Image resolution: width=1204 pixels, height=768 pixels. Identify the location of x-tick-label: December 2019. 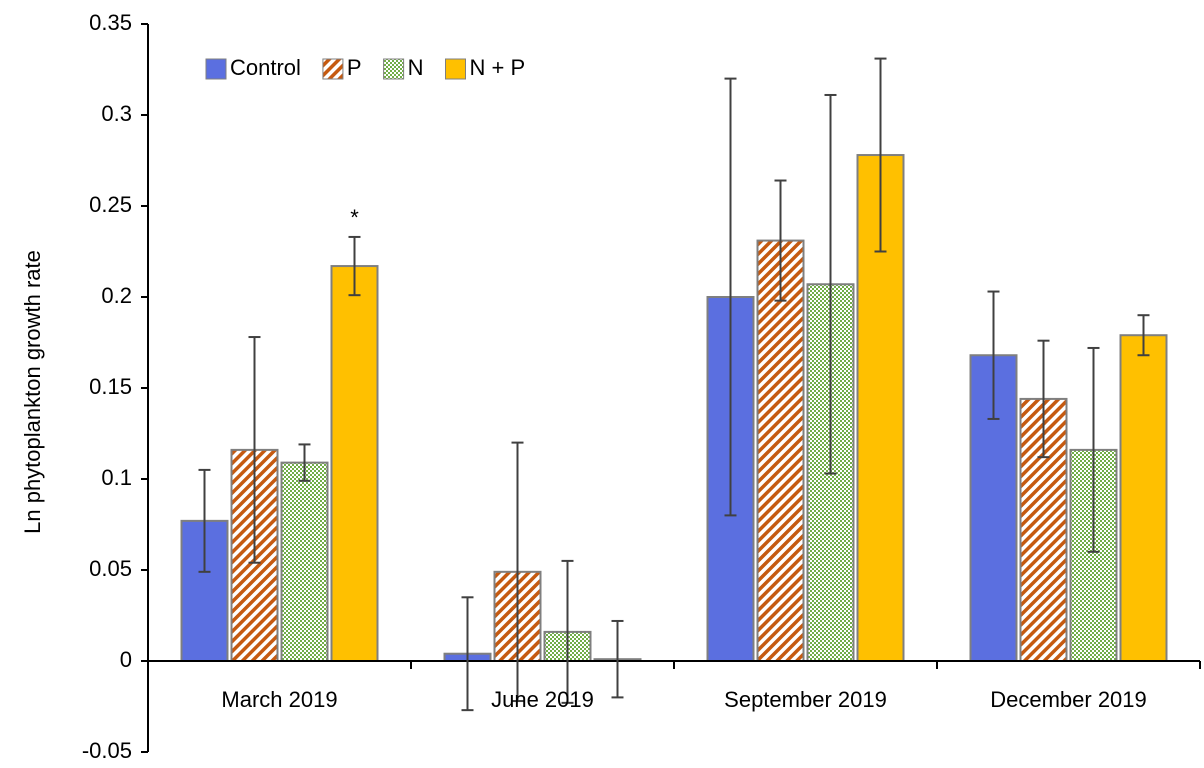
(1068, 699).